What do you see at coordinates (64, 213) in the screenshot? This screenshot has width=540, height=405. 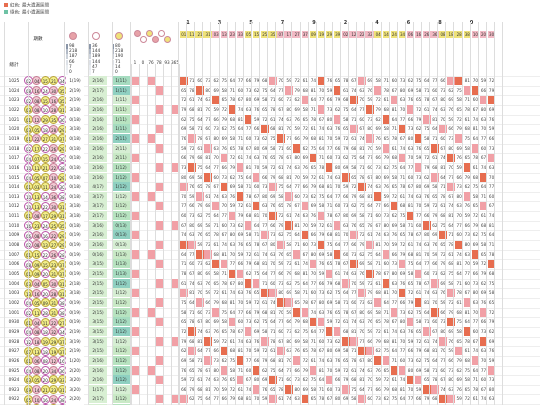 I see `grid-line` at bounding box center [64, 213].